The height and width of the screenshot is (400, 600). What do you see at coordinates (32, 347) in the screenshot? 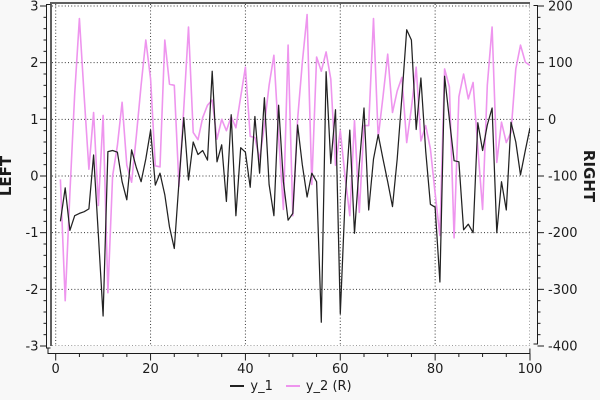
I see `left-tick-label: -3` at bounding box center [32, 347].